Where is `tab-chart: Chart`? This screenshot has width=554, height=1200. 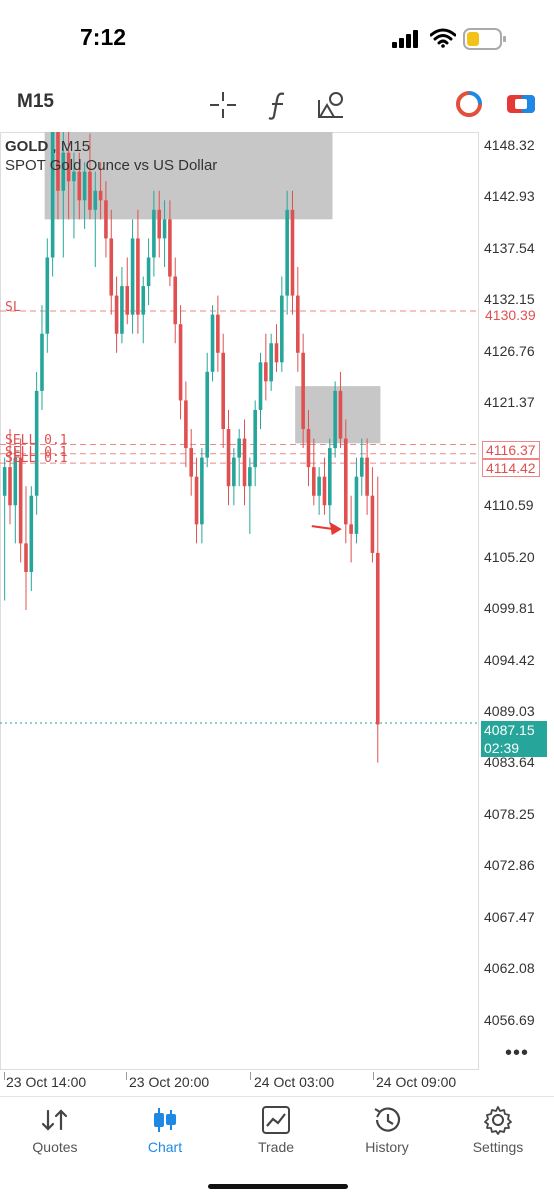 tab-chart: Chart is located at coordinates (165, 1132).